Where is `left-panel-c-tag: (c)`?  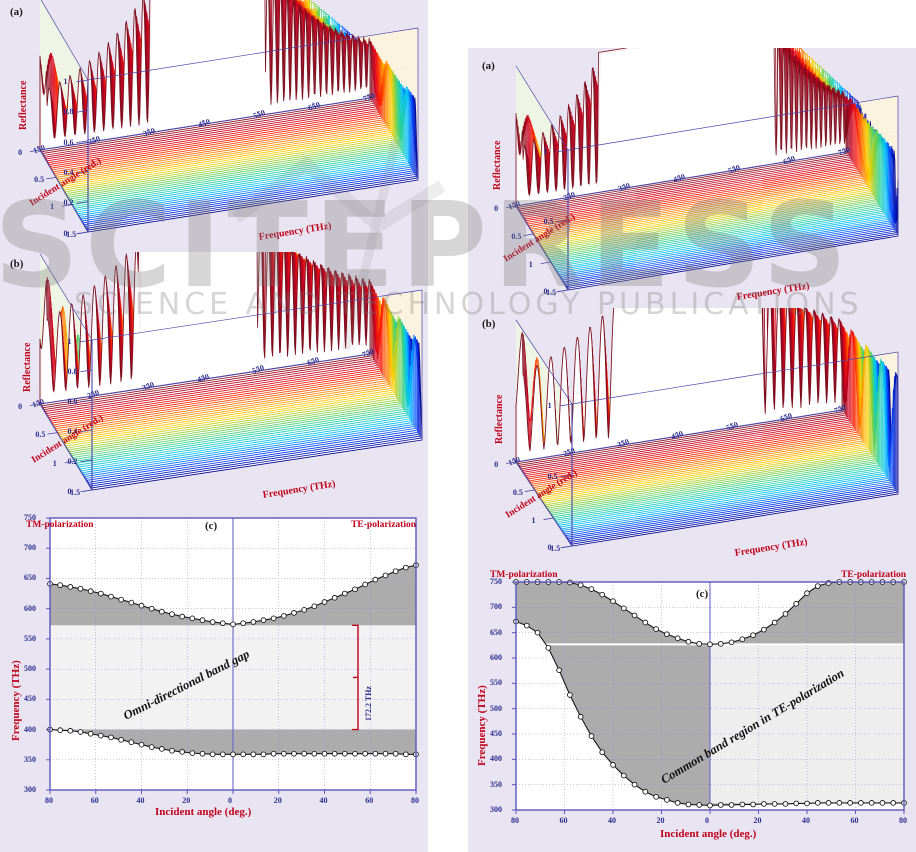 left-panel-c-tag: (c) is located at coordinates (211, 526).